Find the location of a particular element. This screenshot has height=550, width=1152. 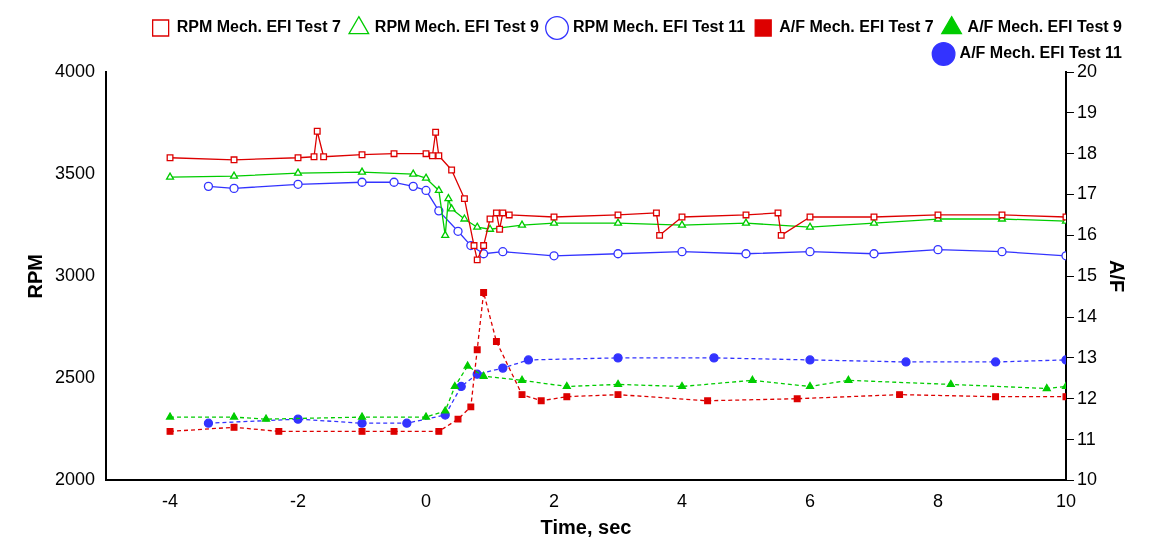

y2-tick-label: 16 is located at coordinates (1087, 234).